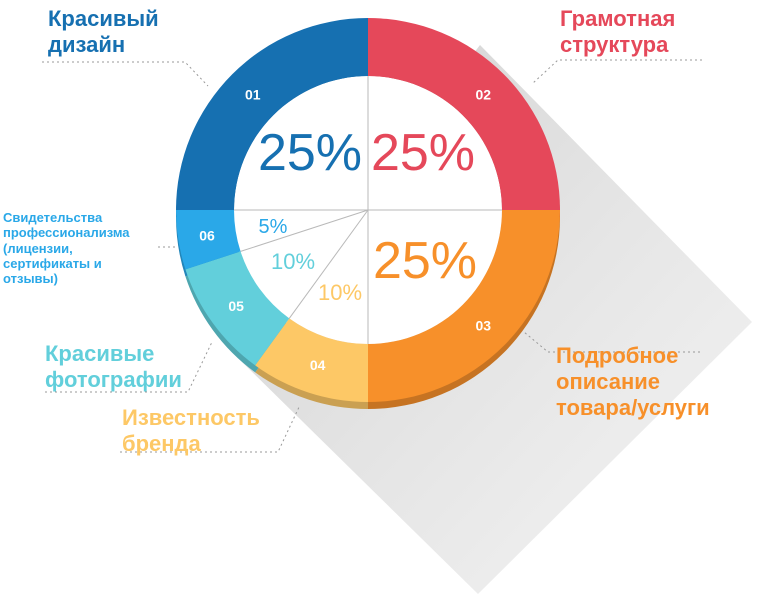 The height and width of the screenshot is (596, 780). Describe the element at coordinates (273, 227) in the screenshot. I see `value-label: 5%` at that location.